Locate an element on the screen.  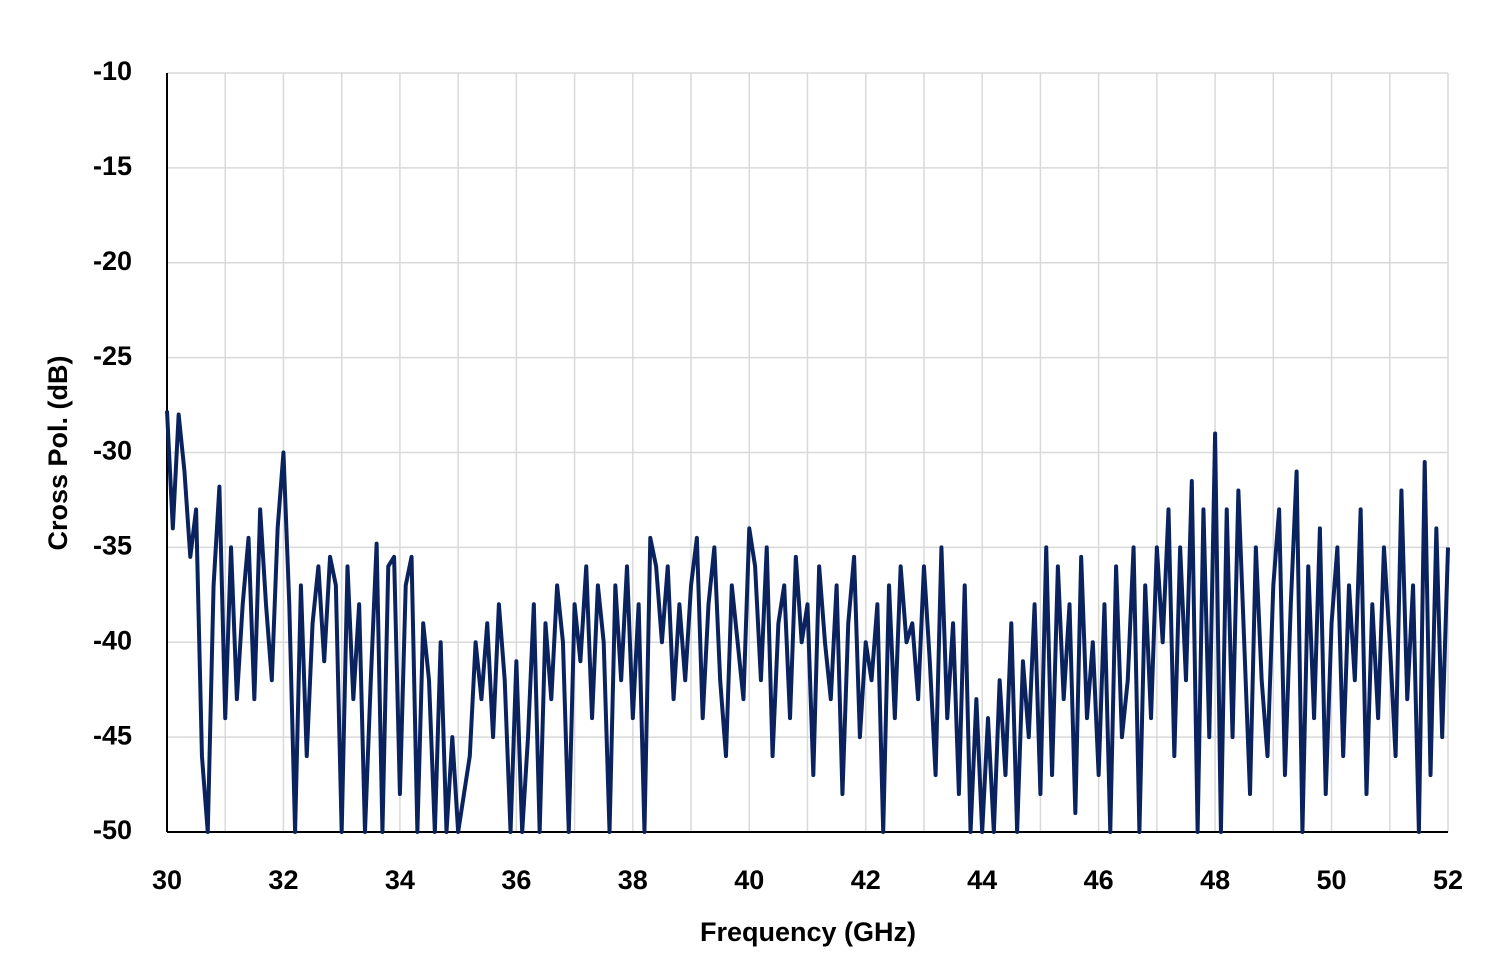
y-tick-label: -35 is located at coordinates (112, 546).